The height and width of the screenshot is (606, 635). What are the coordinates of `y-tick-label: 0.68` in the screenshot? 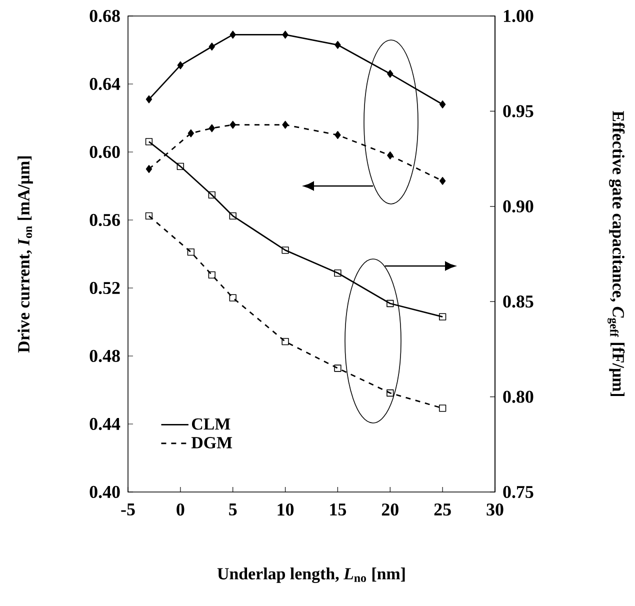 It's located at (105, 16).